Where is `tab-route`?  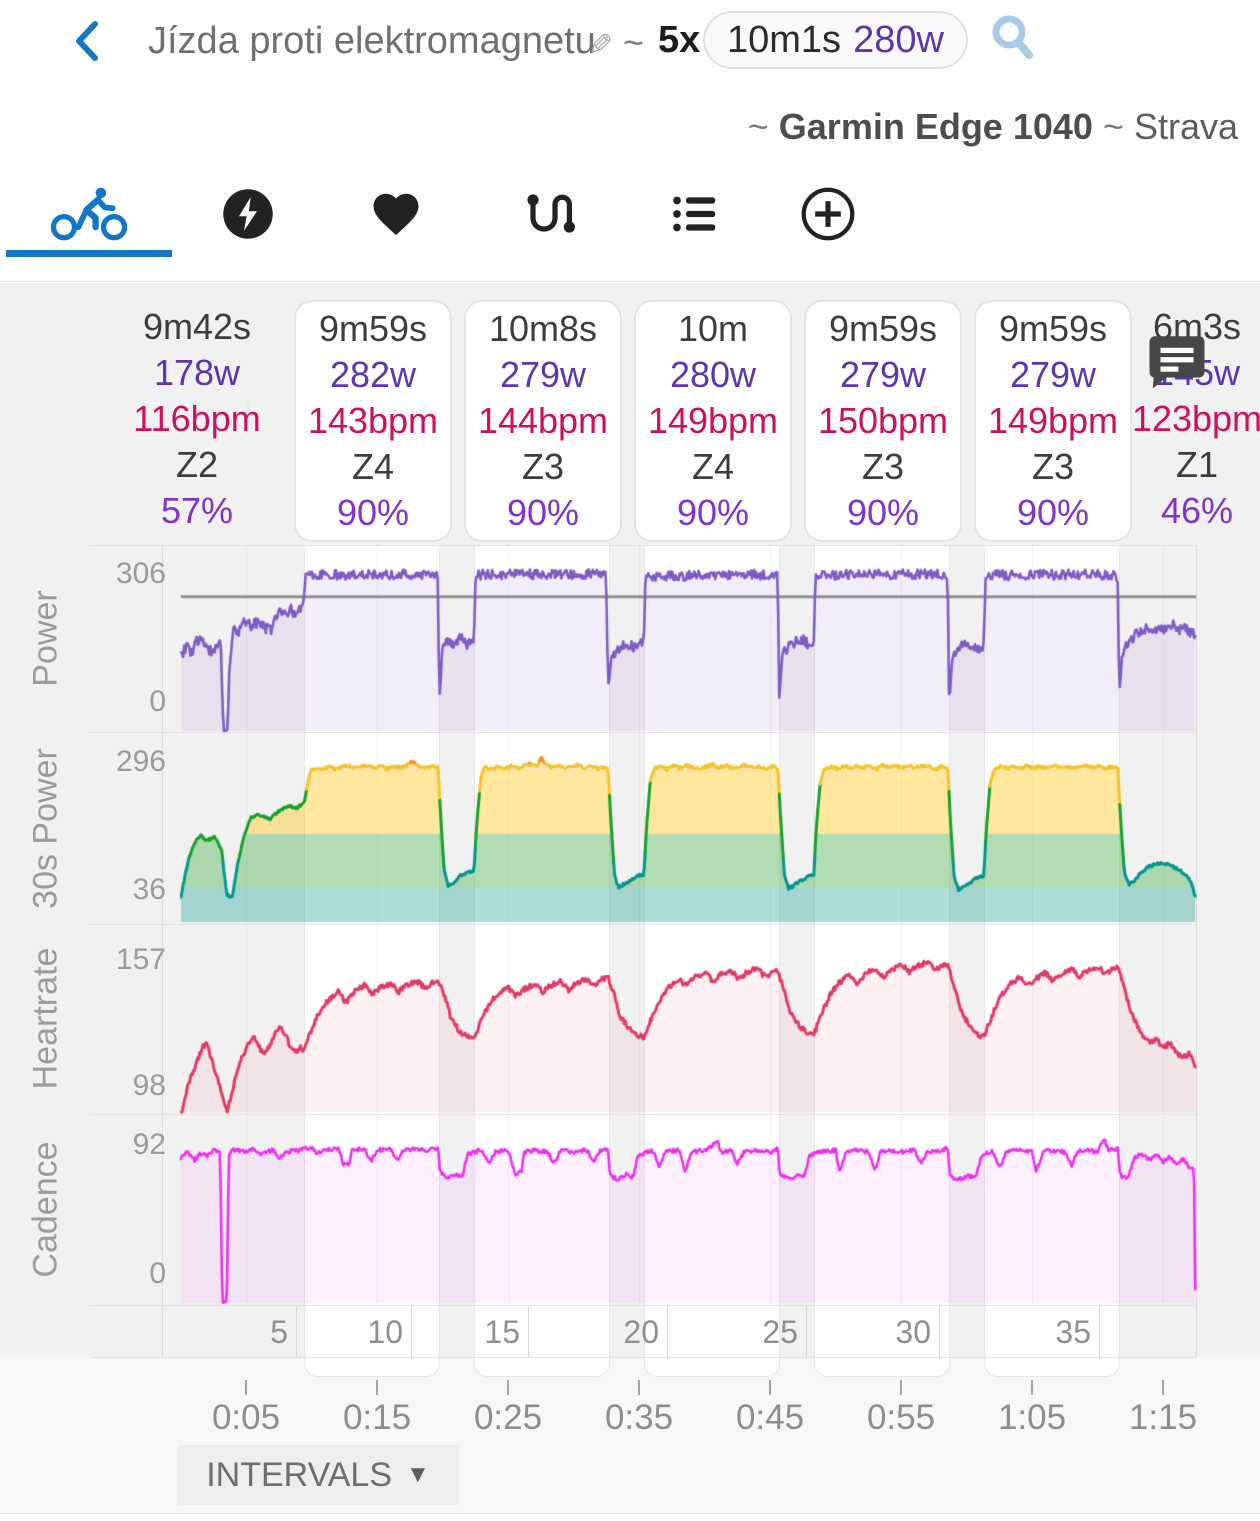 tab-route is located at coordinates (551, 214).